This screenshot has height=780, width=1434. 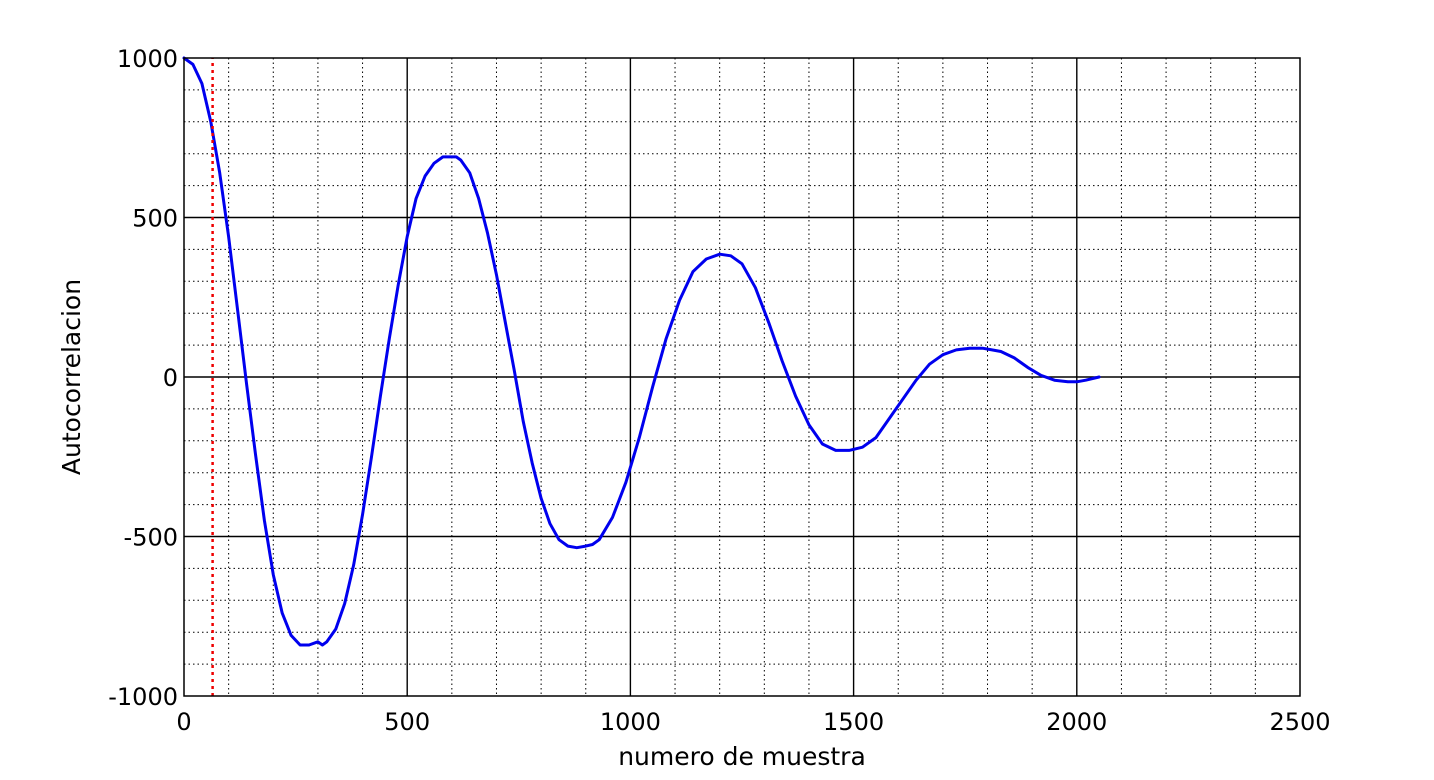 I want to click on x-tick-label: 0, so click(x=183, y=722).